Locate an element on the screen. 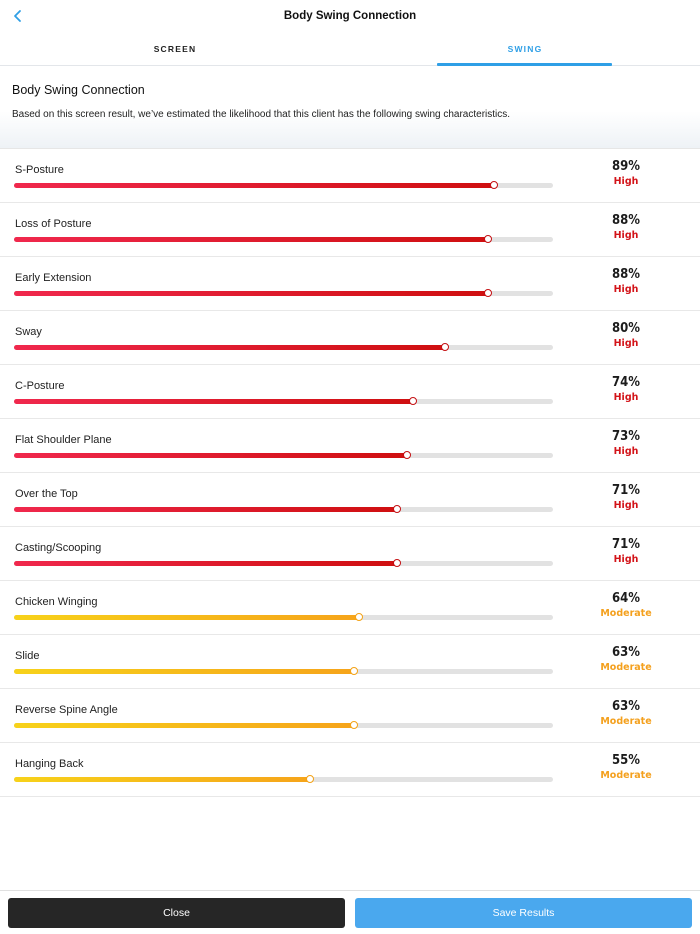 The height and width of the screenshot is (934, 700). characteristic-row: Hanging Back 55% Moderate is located at coordinates (350, 770).